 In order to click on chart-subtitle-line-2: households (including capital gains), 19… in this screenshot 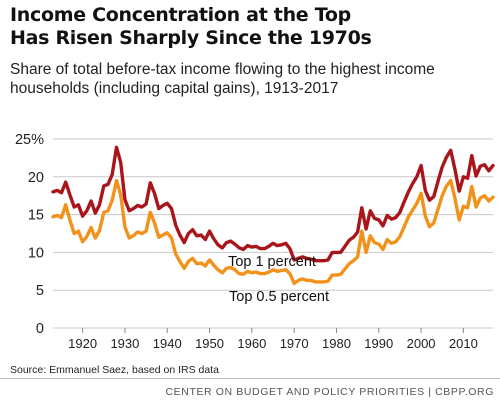, I will do `click(174, 88)`.